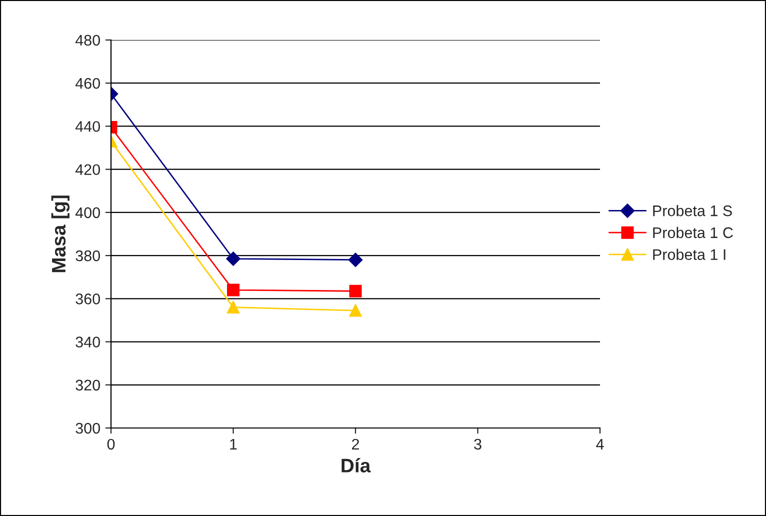  I want to click on y-tick-label: 340, so click(88, 342).